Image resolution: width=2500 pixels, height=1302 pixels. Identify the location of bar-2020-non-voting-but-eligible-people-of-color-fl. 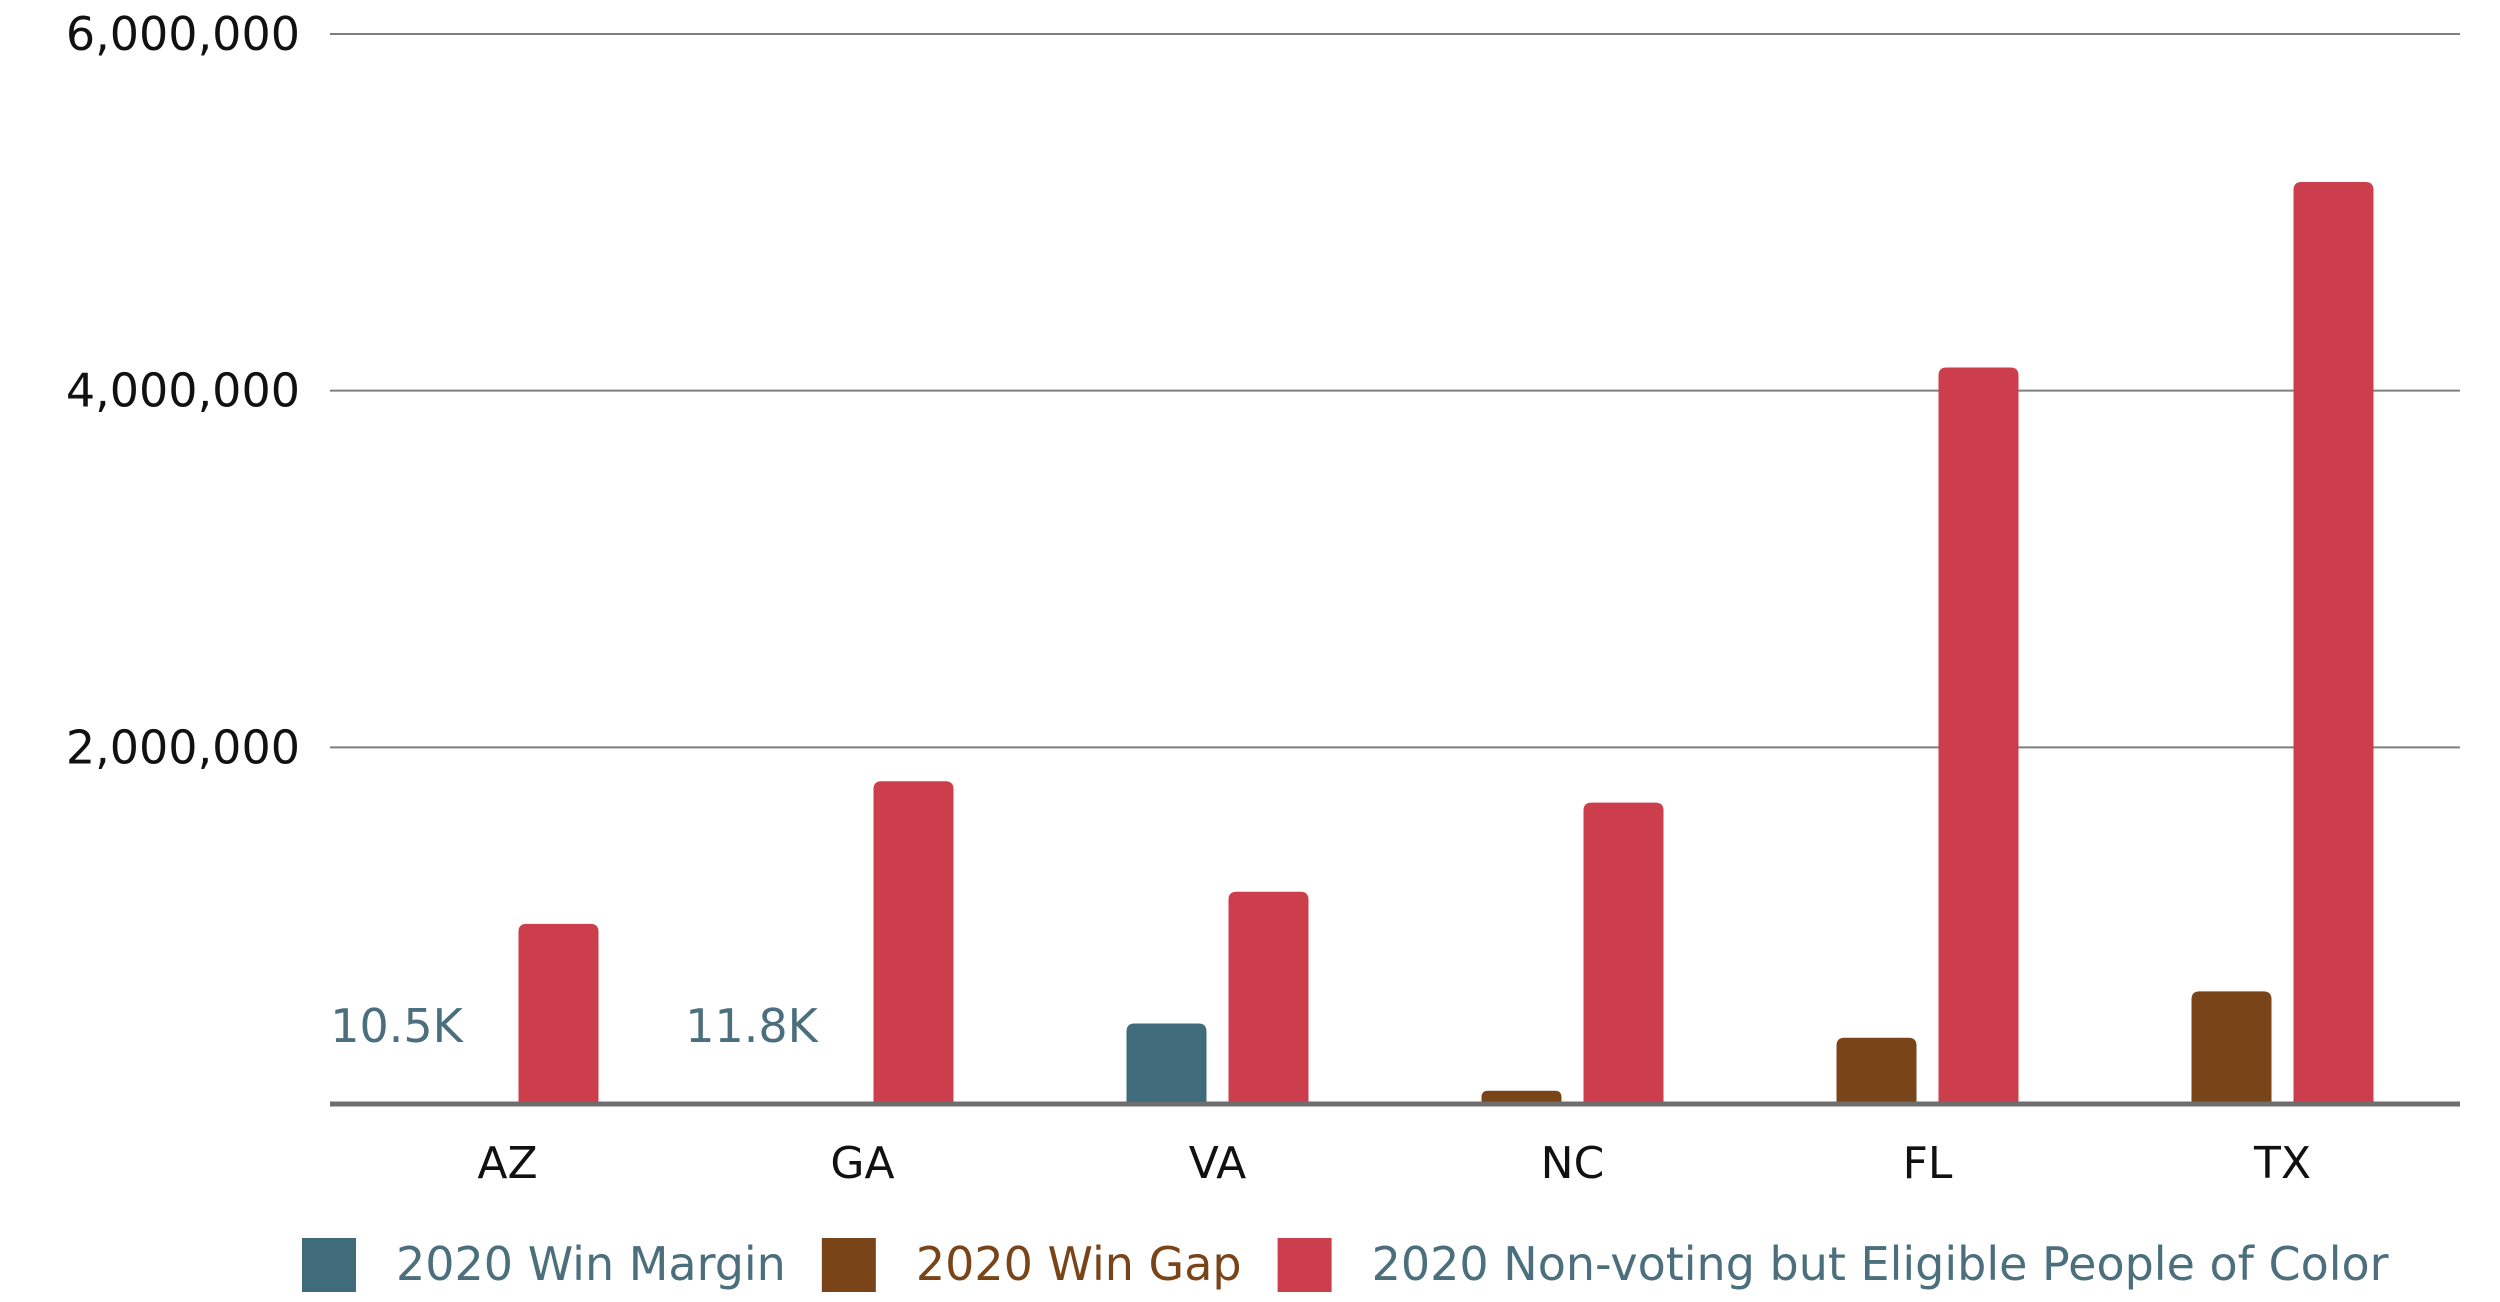
(1978, 735).